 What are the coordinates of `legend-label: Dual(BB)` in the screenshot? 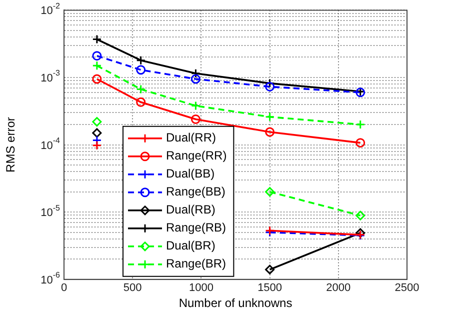 It's located at (190, 173).